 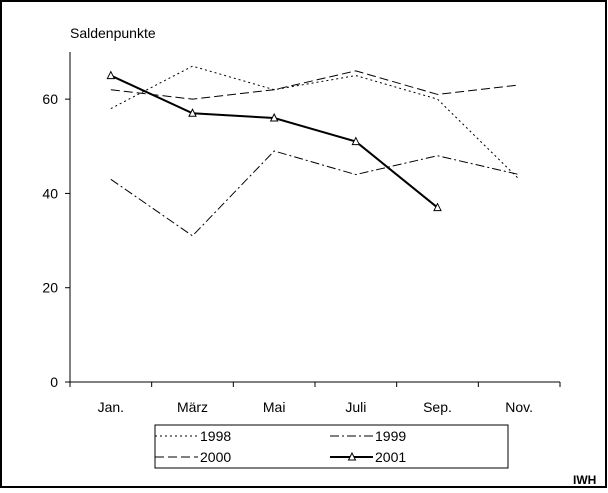 What do you see at coordinates (111, 407) in the screenshot?
I see `x-tick-label: Jan.` at bounding box center [111, 407].